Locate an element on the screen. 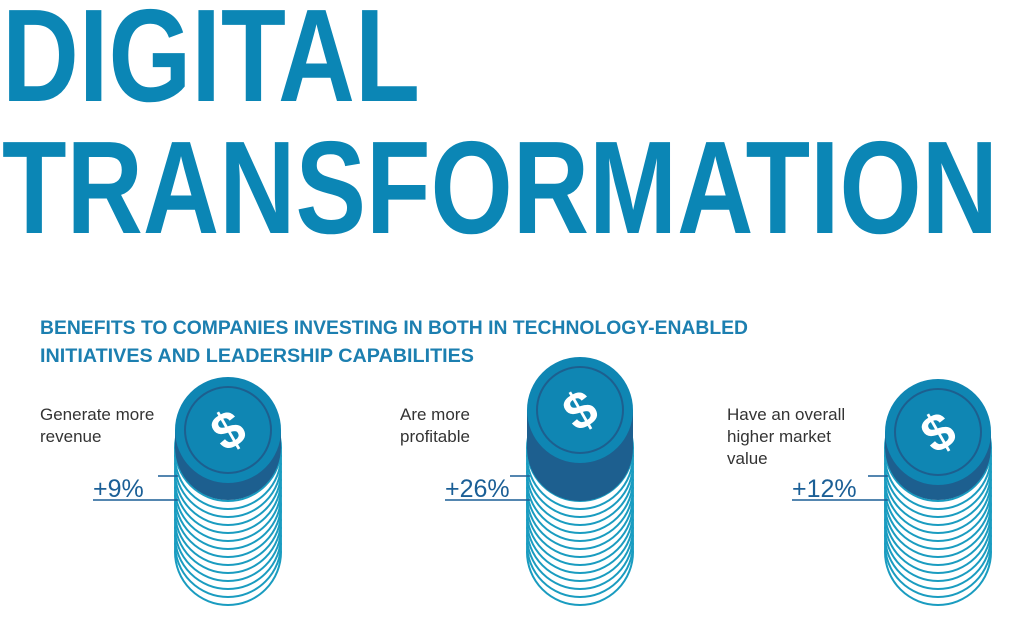 The image size is (1024, 639). title-line: DIGITAL is located at coordinates (211, 64).